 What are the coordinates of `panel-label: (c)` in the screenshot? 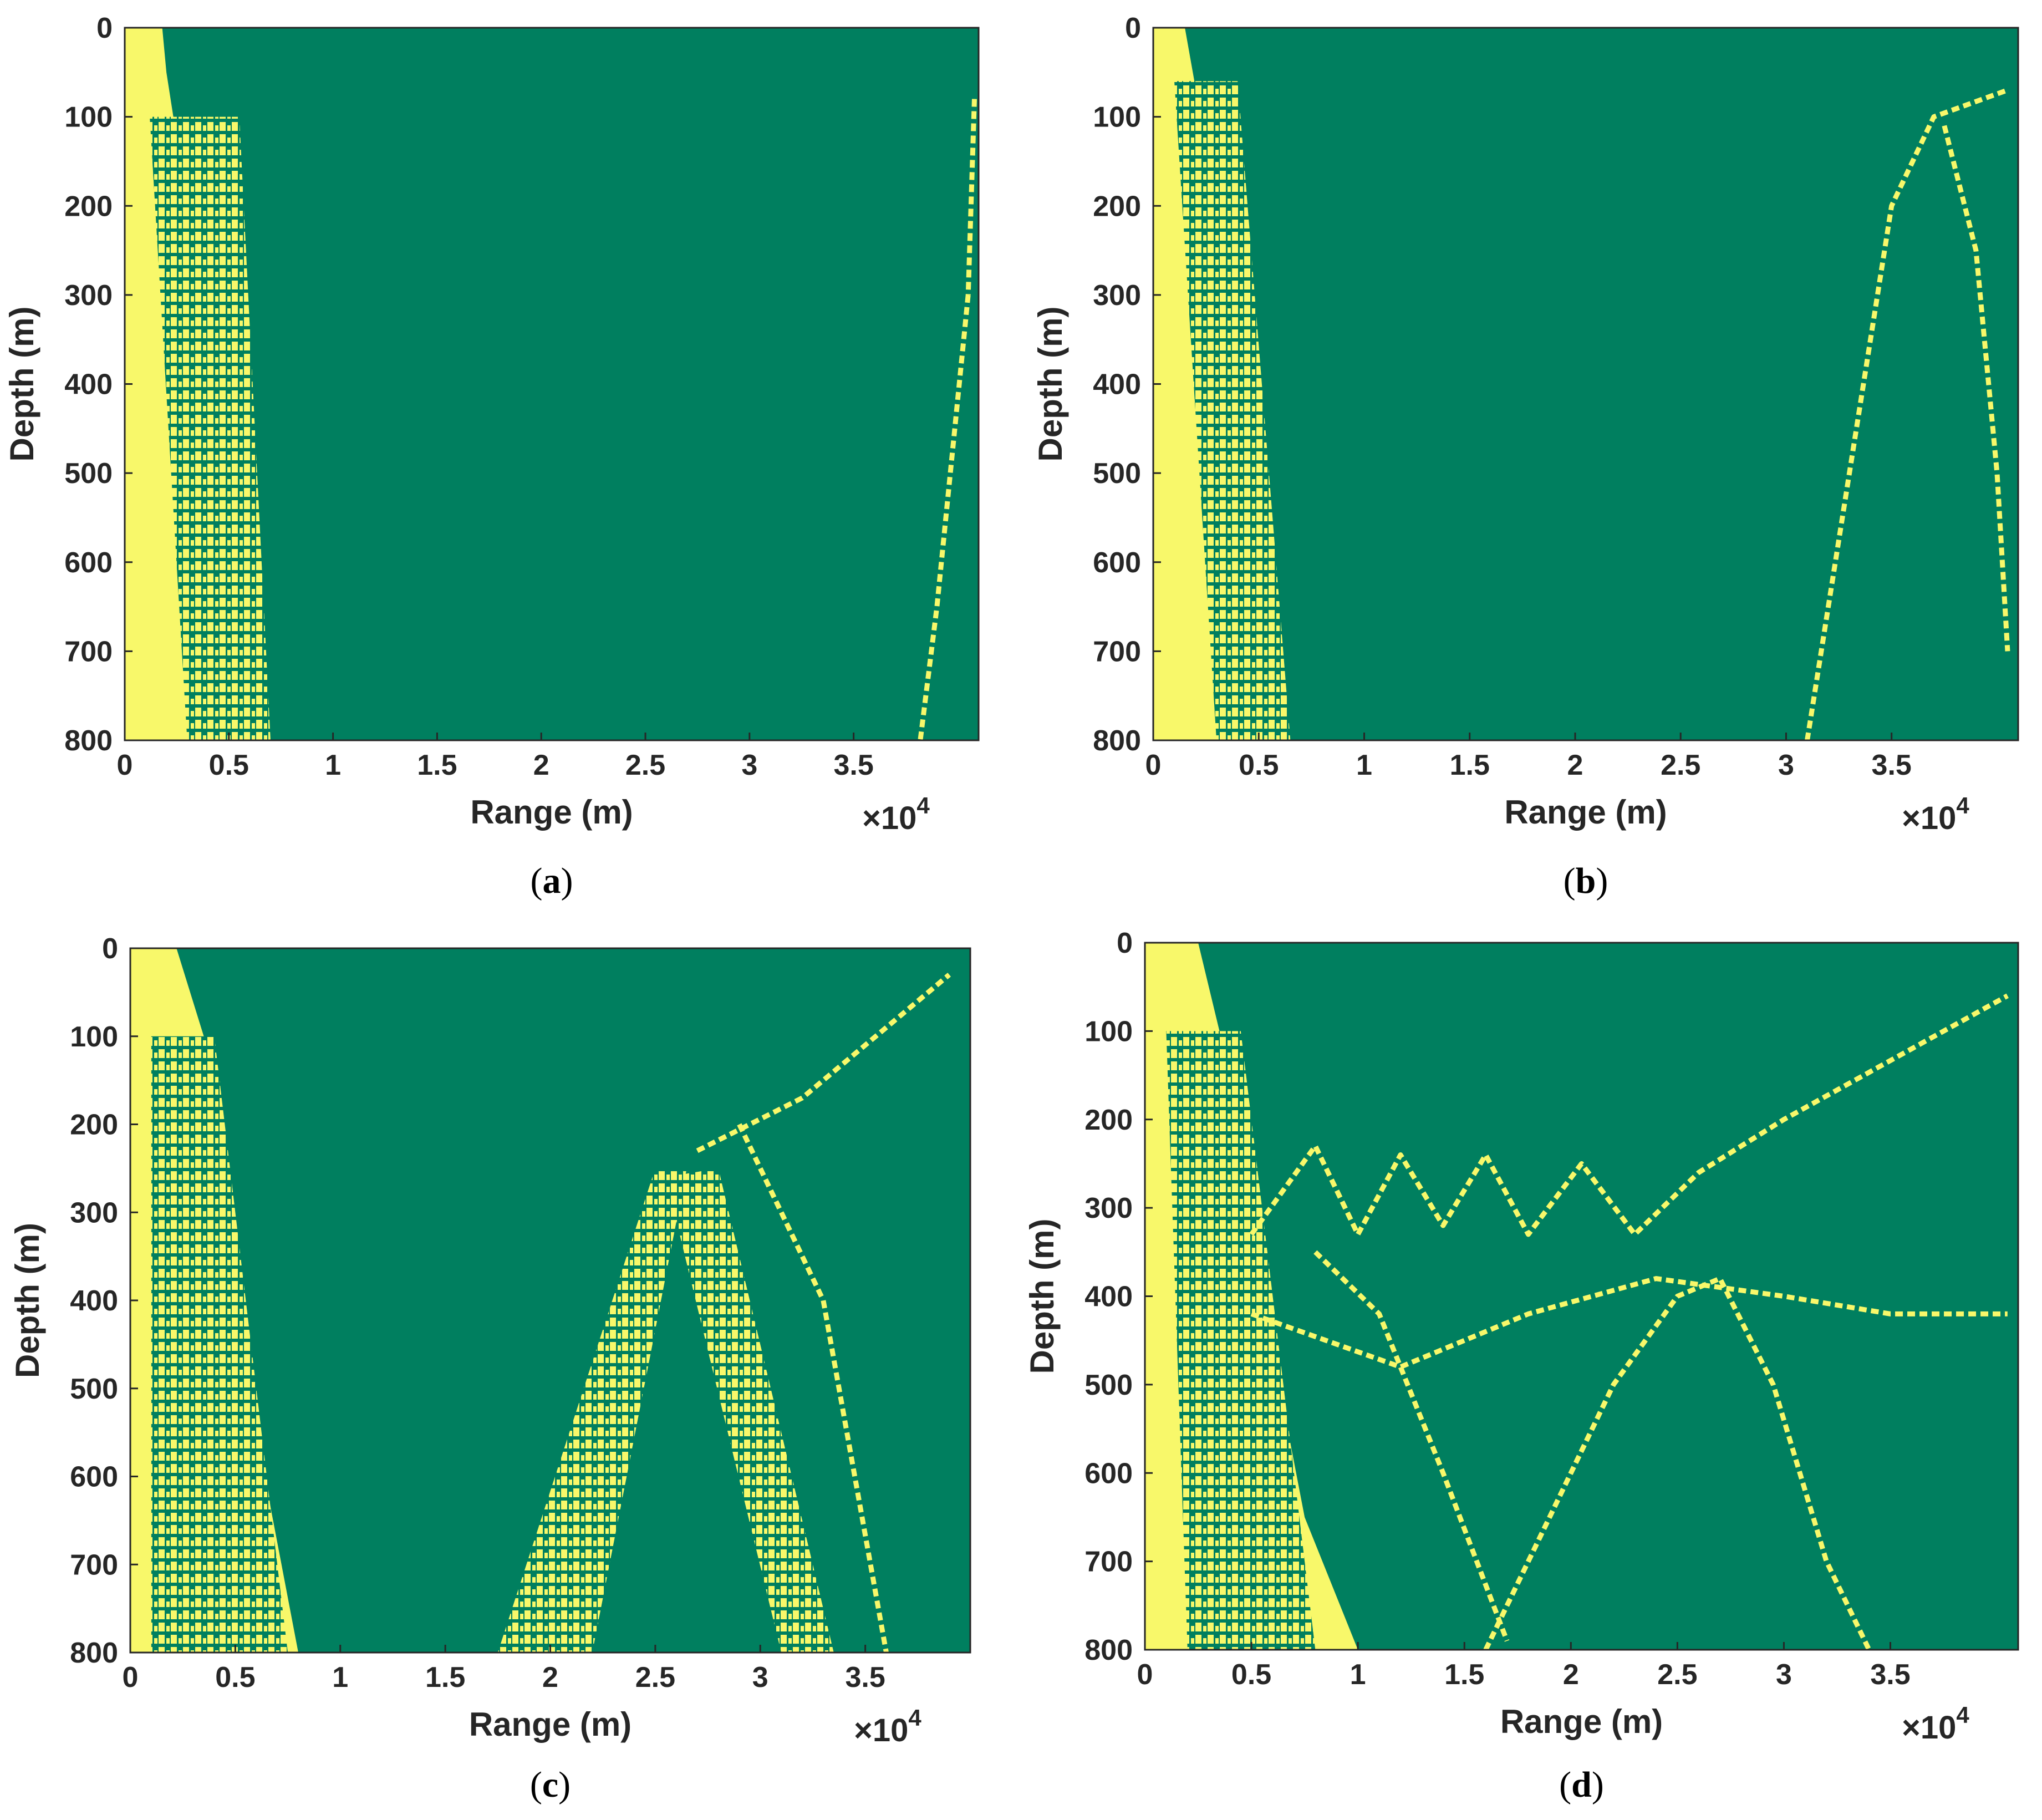 It's located at (550, 1785).